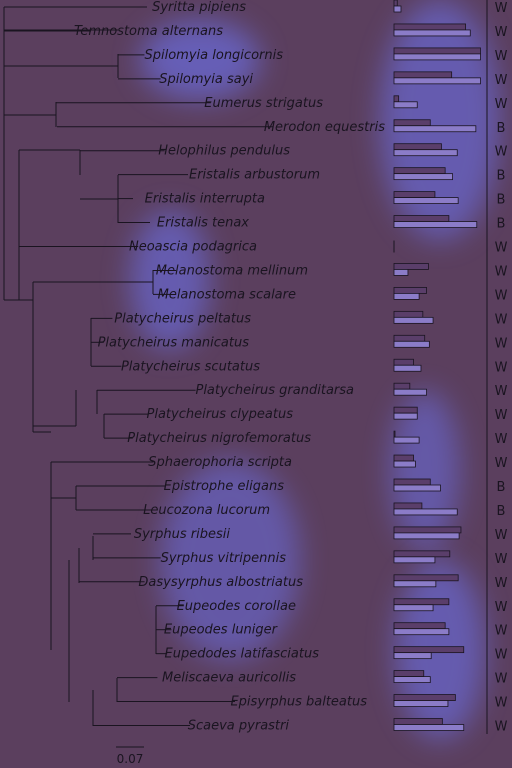  What do you see at coordinates (229, 678) in the screenshot?
I see `taxon-label: Meliscaeva auricollis` at bounding box center [229, 678].